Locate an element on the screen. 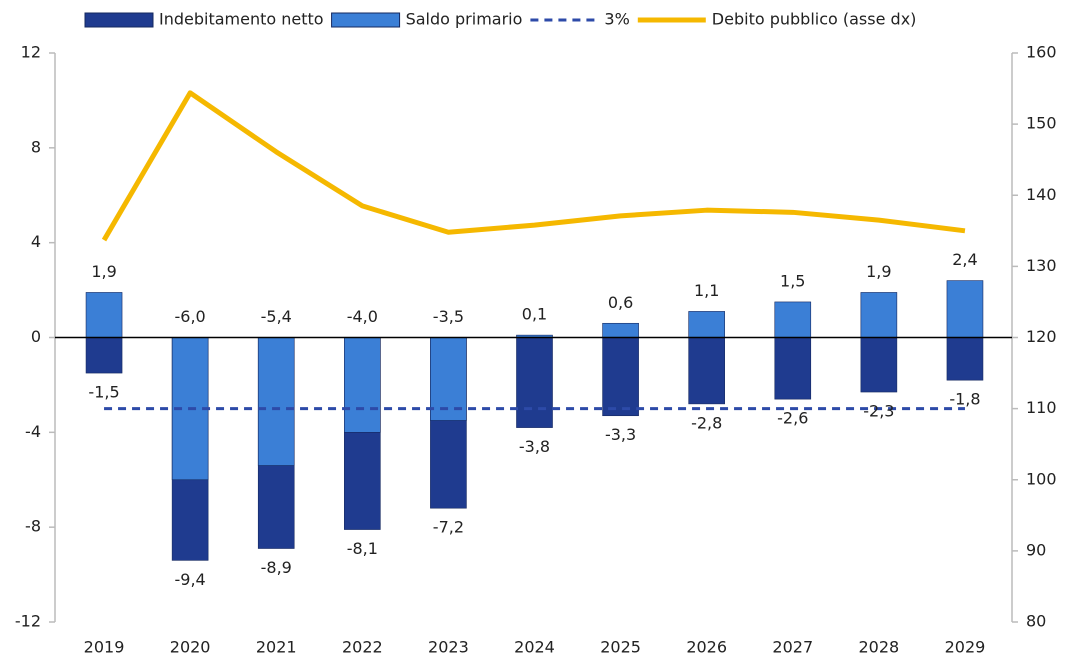 Image resolution: width=1069 pixels, height=658 pixels. y2-tick-label: 150 is located at coordinates (1041, 123).